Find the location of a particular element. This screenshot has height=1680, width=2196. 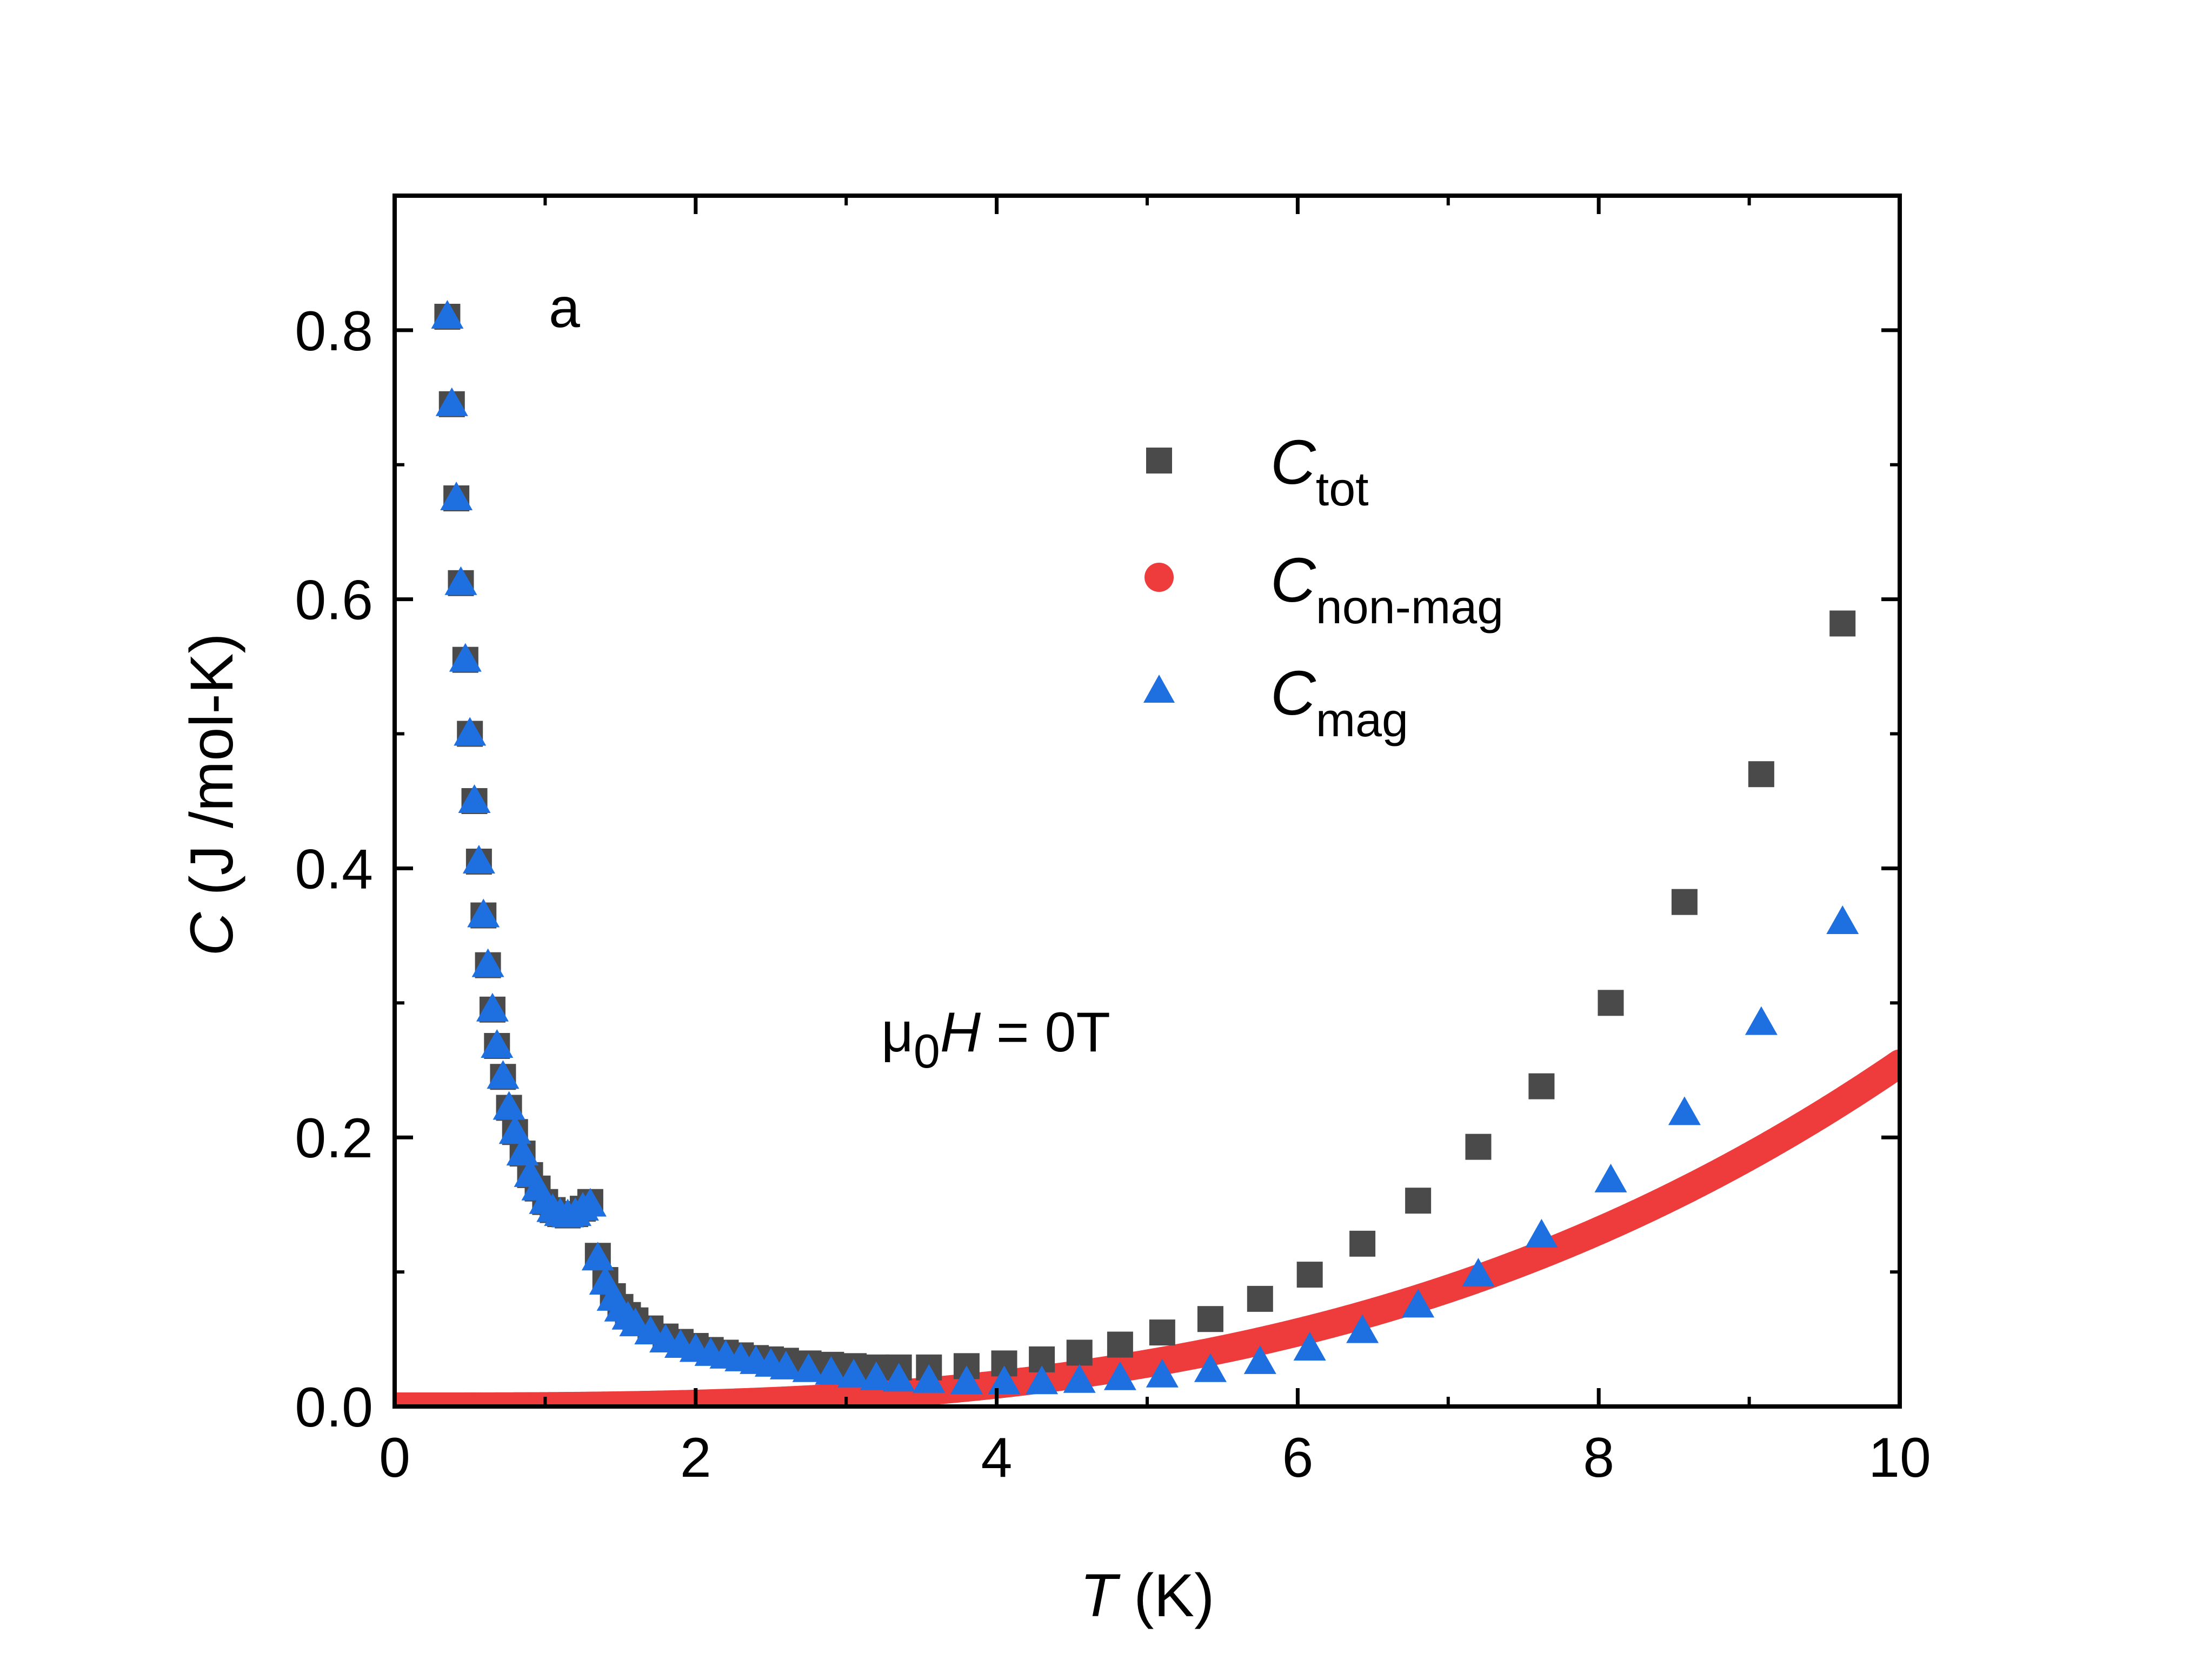

legend-marker-c-non-mag is located at coordinates (1159, 577).